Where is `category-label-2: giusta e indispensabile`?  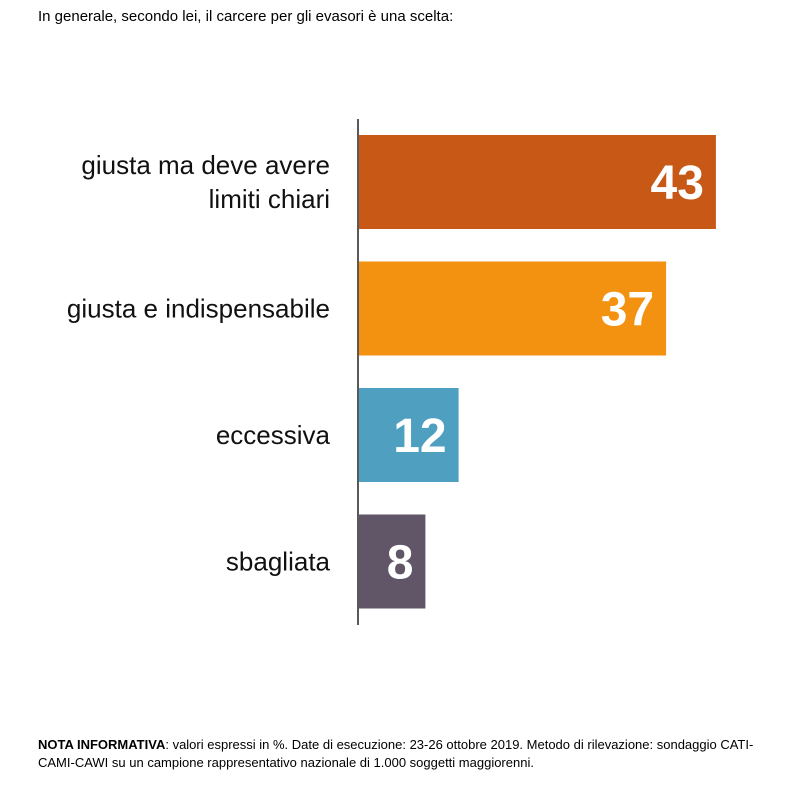 category-label-2: giusta e indispensabile is located at coordinates (198, 309).